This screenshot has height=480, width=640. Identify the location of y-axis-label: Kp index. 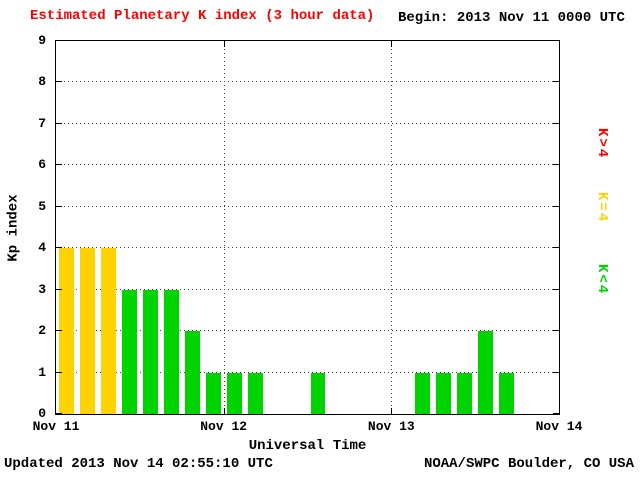
(14, 227).